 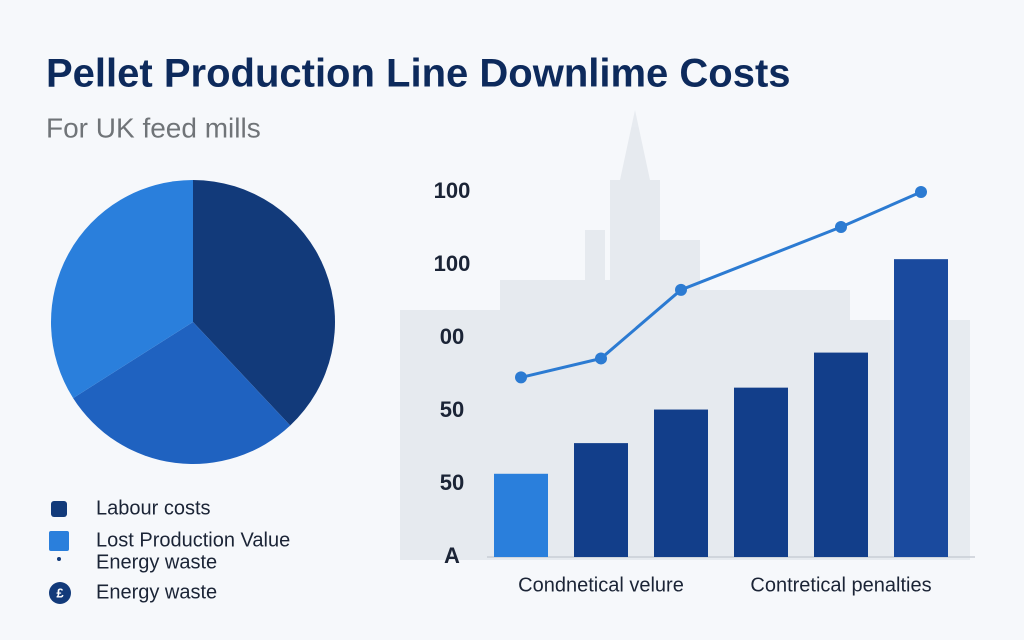 What do you see at coordinates (153, 127) in the screenshot?
I see `subtitle: For UK feed mills` at bounding box center [153, 127].